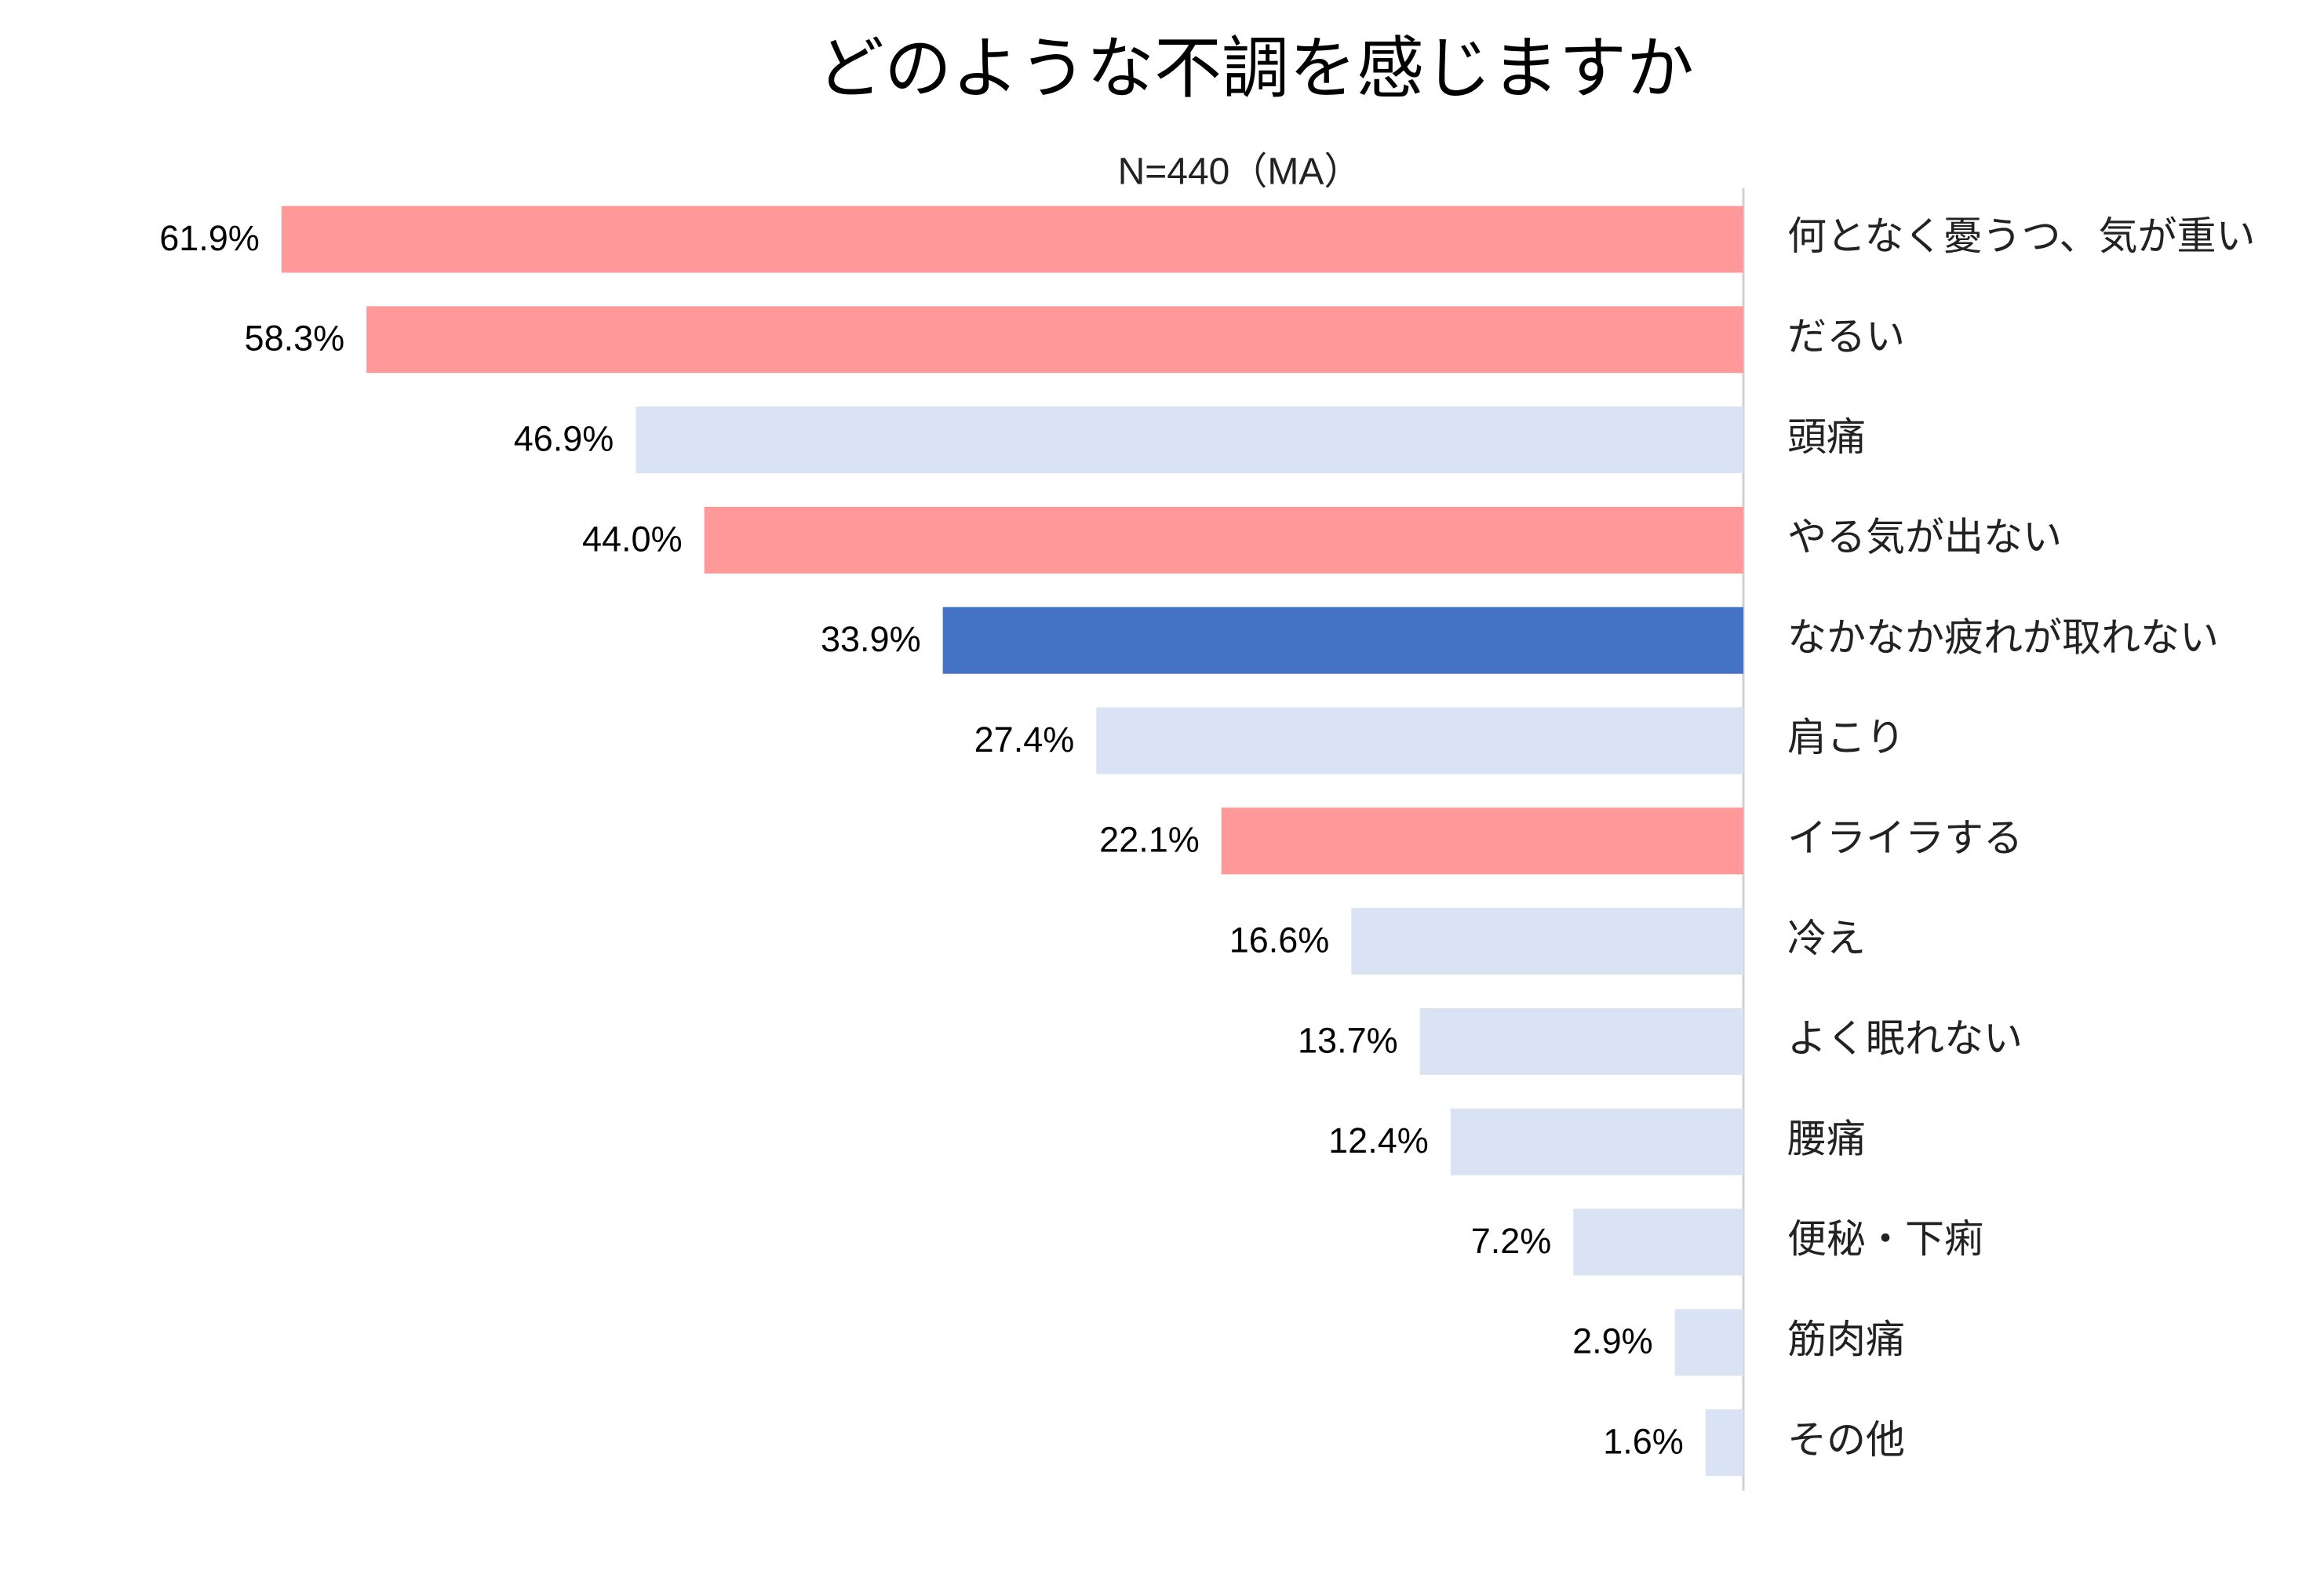  What do you see at coordinates (1511, 1241) in the screenshot?
I see `value-label: 7.2%` at bounding box center [1511, 1241].